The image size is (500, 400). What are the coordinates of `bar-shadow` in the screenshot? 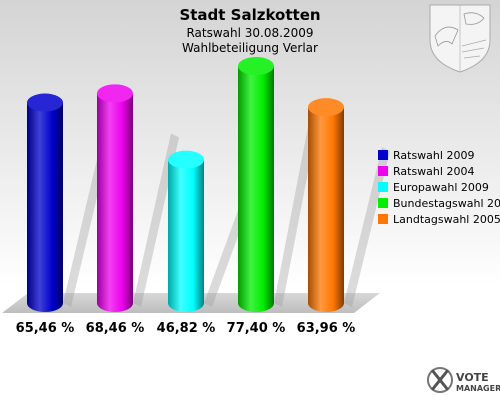 It's located at (156, 220).